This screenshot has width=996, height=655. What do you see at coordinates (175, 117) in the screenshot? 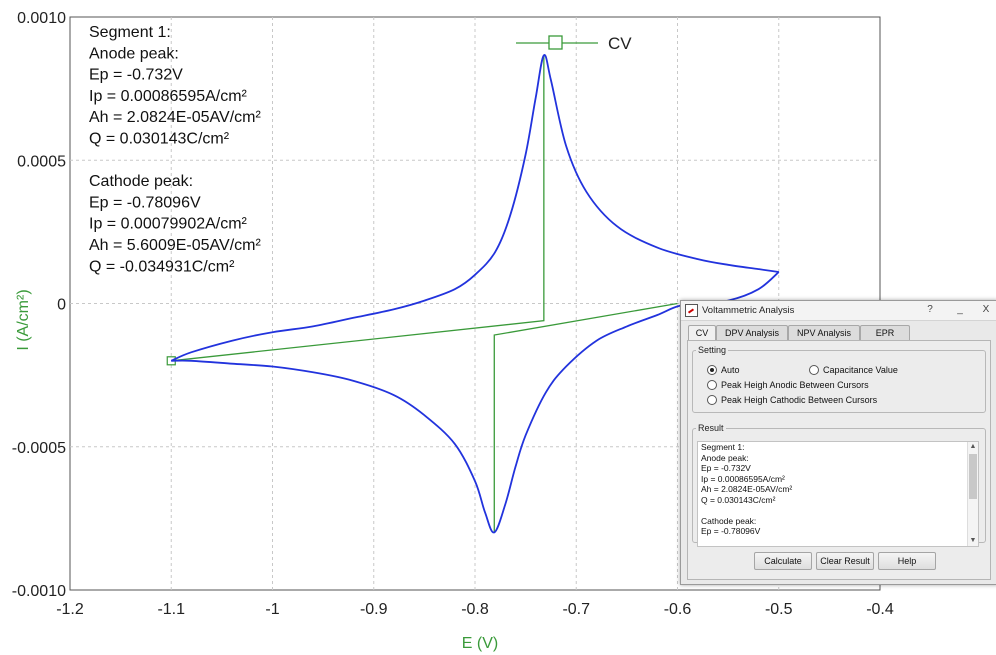
I see `annotation-line: Ah = 2.0824E-05AV/cm²` at bounding box center [175, 117].